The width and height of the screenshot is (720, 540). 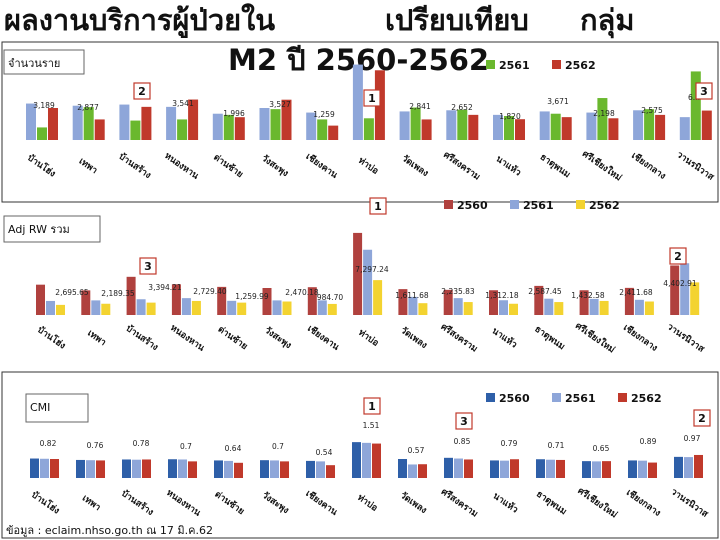 What do you see at coordinates (230, 503) in the screenshot?
I see `chart-3-category-label-5: ด่านซ้าย` at bounding box center [230, 503].